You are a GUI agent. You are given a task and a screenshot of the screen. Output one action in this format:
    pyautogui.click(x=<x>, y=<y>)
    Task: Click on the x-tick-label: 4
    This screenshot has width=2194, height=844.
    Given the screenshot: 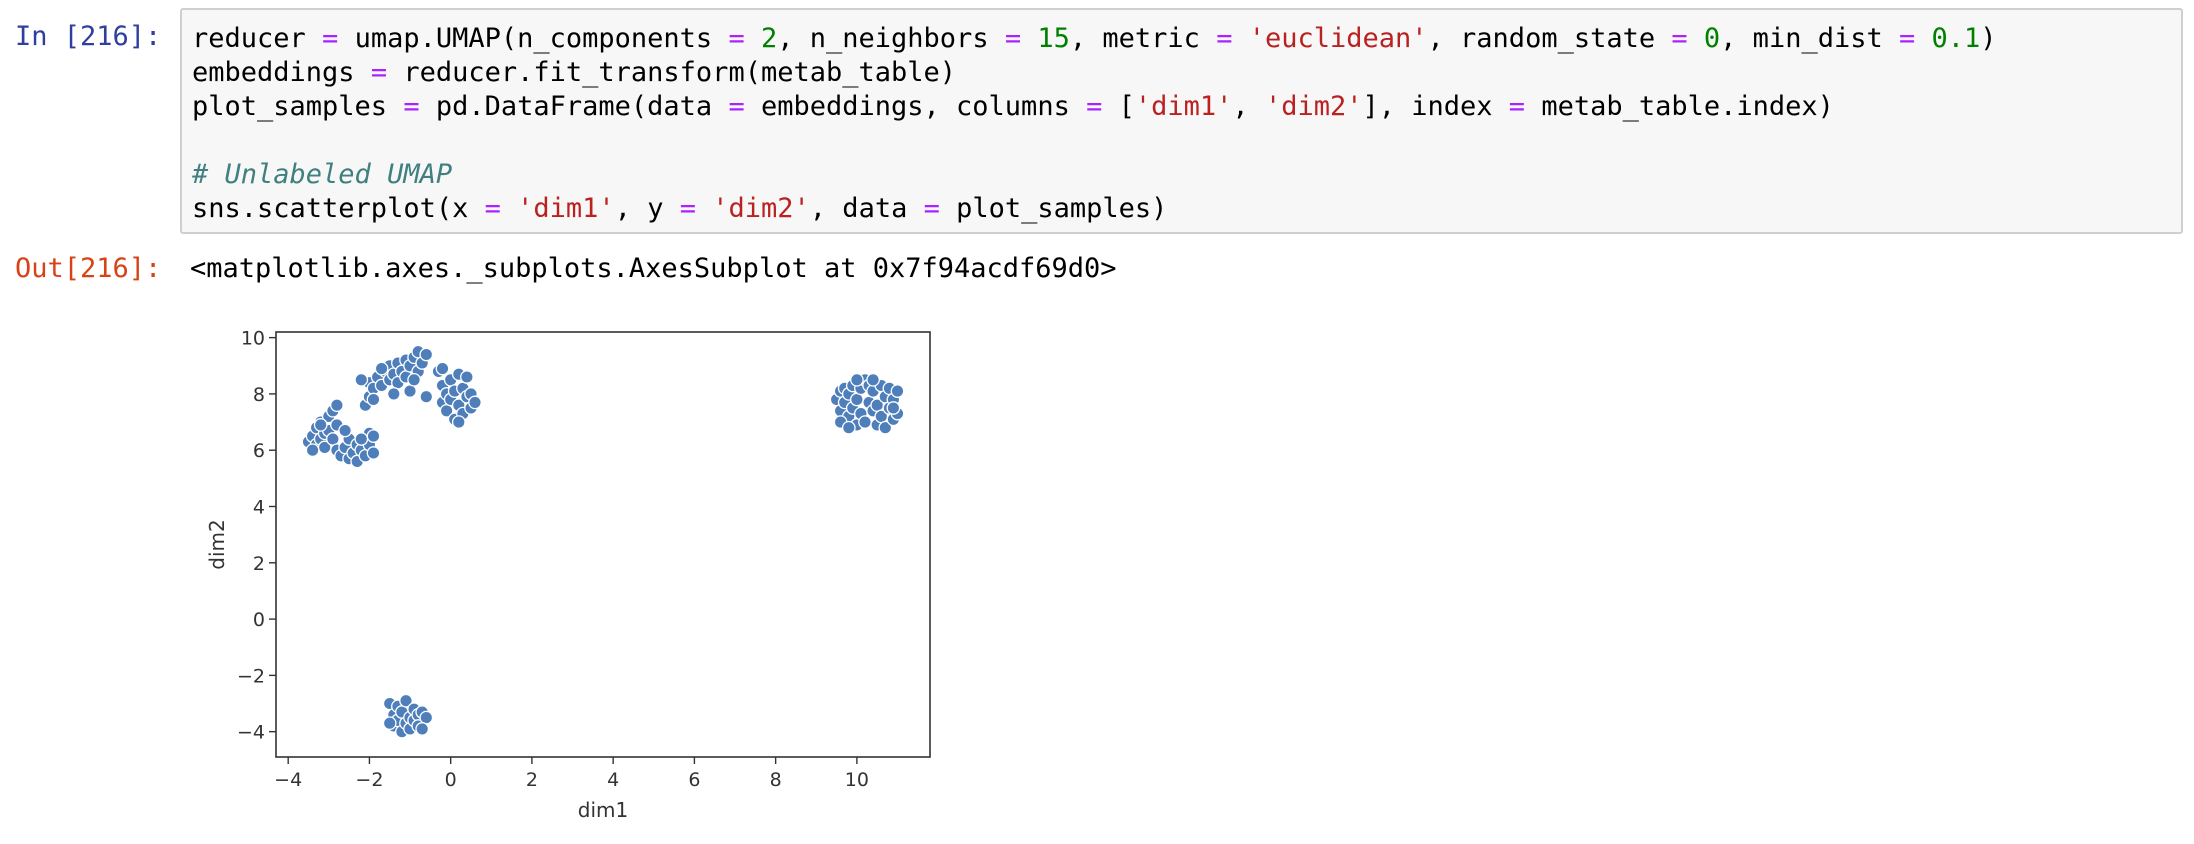 What is the action you would take?
    pyautogui.click(x=613, y=780)
    